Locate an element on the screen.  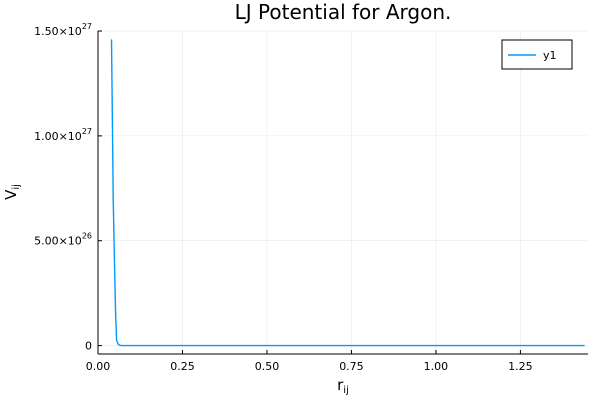
y-tick-label: 5.00×10²⁶ is located at coordinates (63, 240).